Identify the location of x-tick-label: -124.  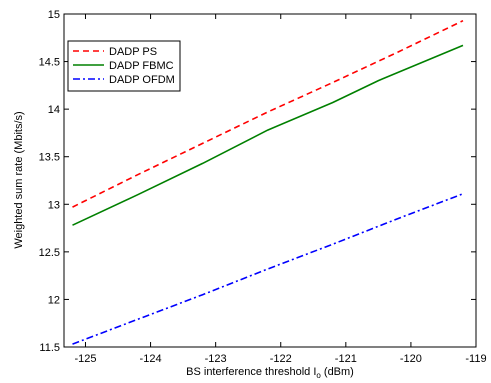
(151, 359).